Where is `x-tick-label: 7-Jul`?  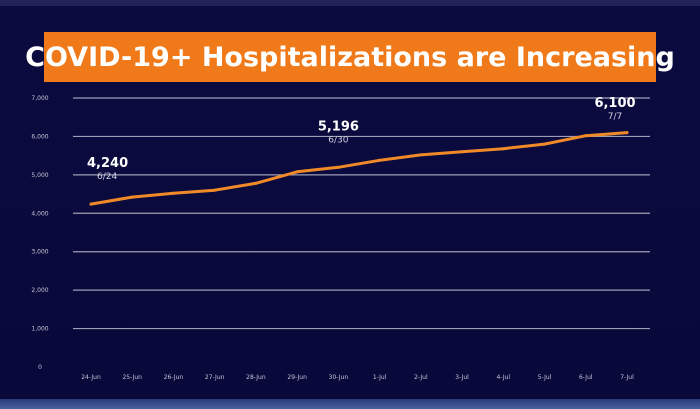
x-tick-label: 7-Jul is located at coordinates (627, 377).